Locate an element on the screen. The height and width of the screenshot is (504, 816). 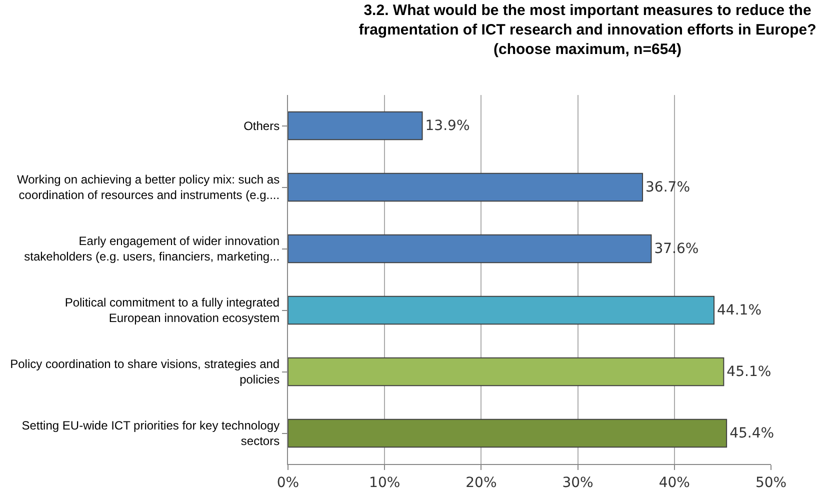
data-label: 45.1% is located at coordinates (749, 372).